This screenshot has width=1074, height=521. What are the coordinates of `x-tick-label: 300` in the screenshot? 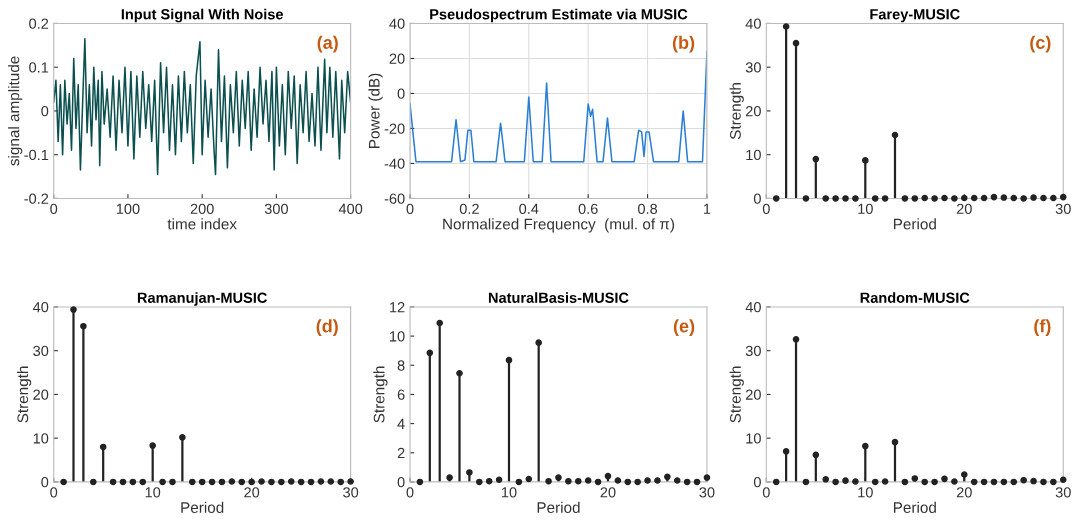 It's located at (276, 209).